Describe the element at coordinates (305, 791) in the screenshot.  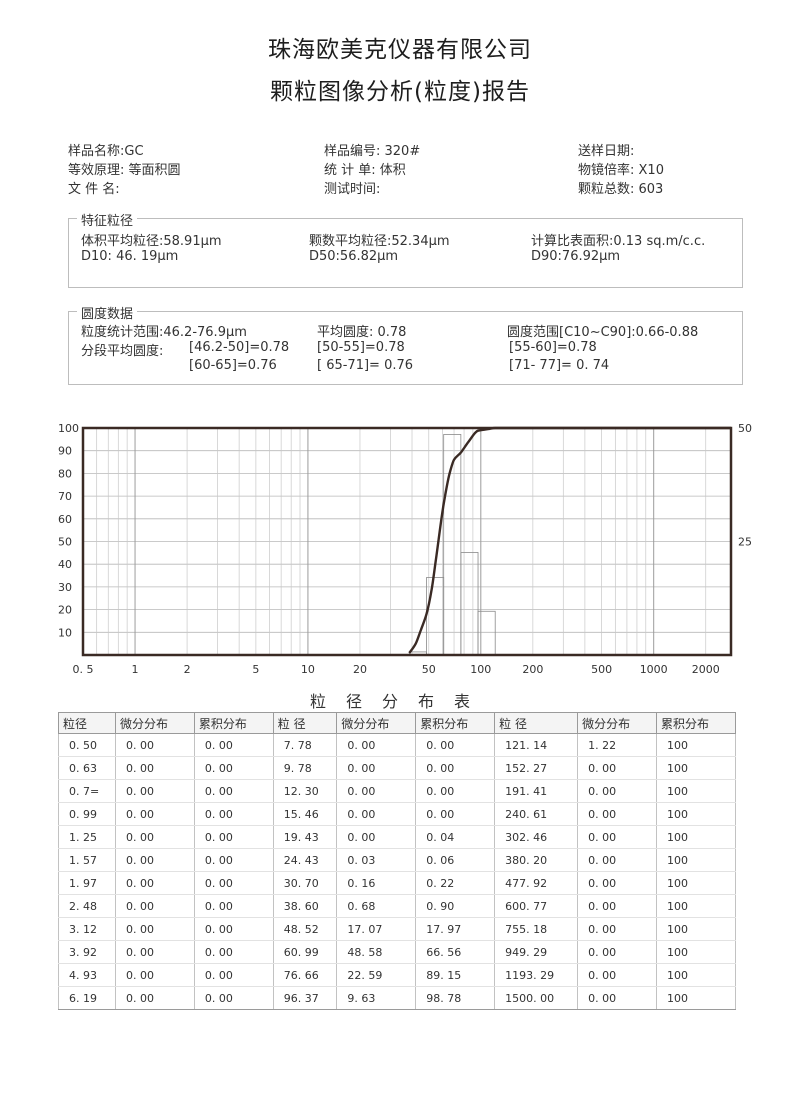
I see `table-cell: 12. 30` at that location.